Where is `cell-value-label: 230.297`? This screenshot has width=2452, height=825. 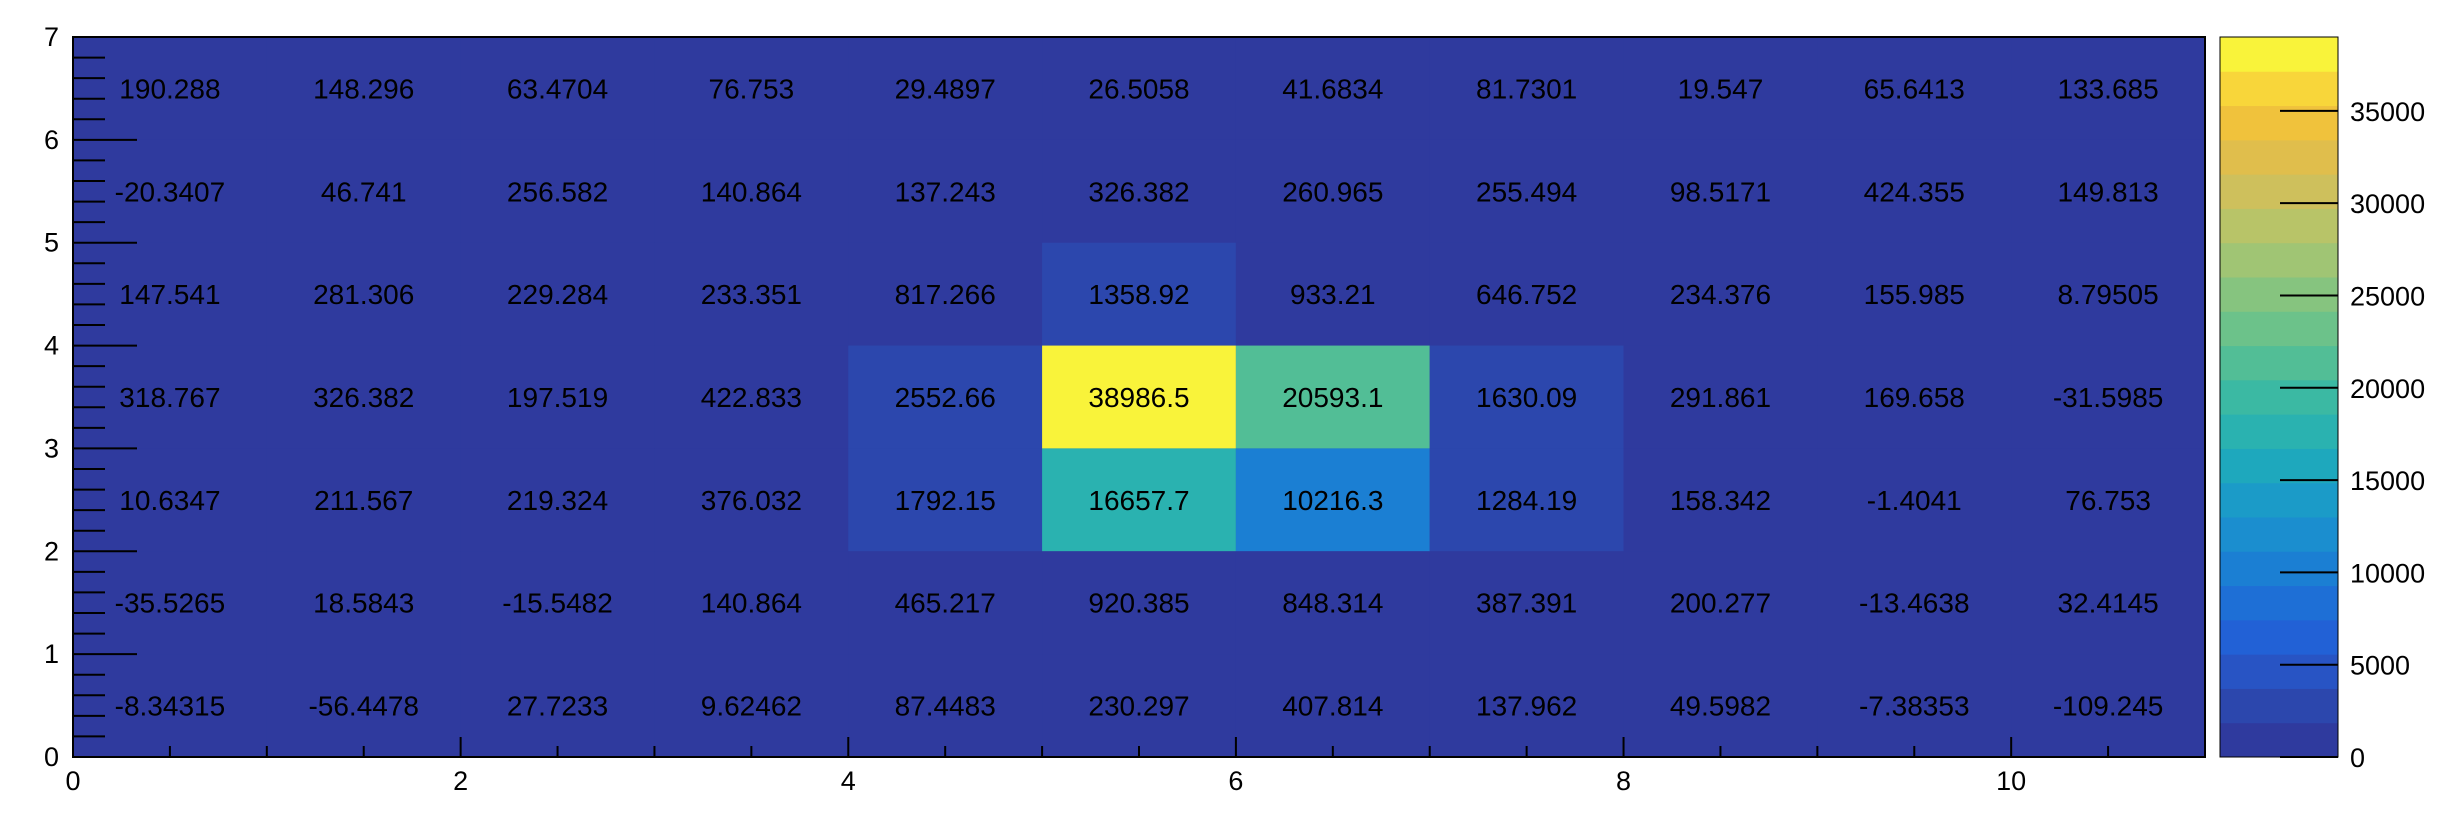 cell-value-label: 230.297 is located at coordinates (1138, 706).